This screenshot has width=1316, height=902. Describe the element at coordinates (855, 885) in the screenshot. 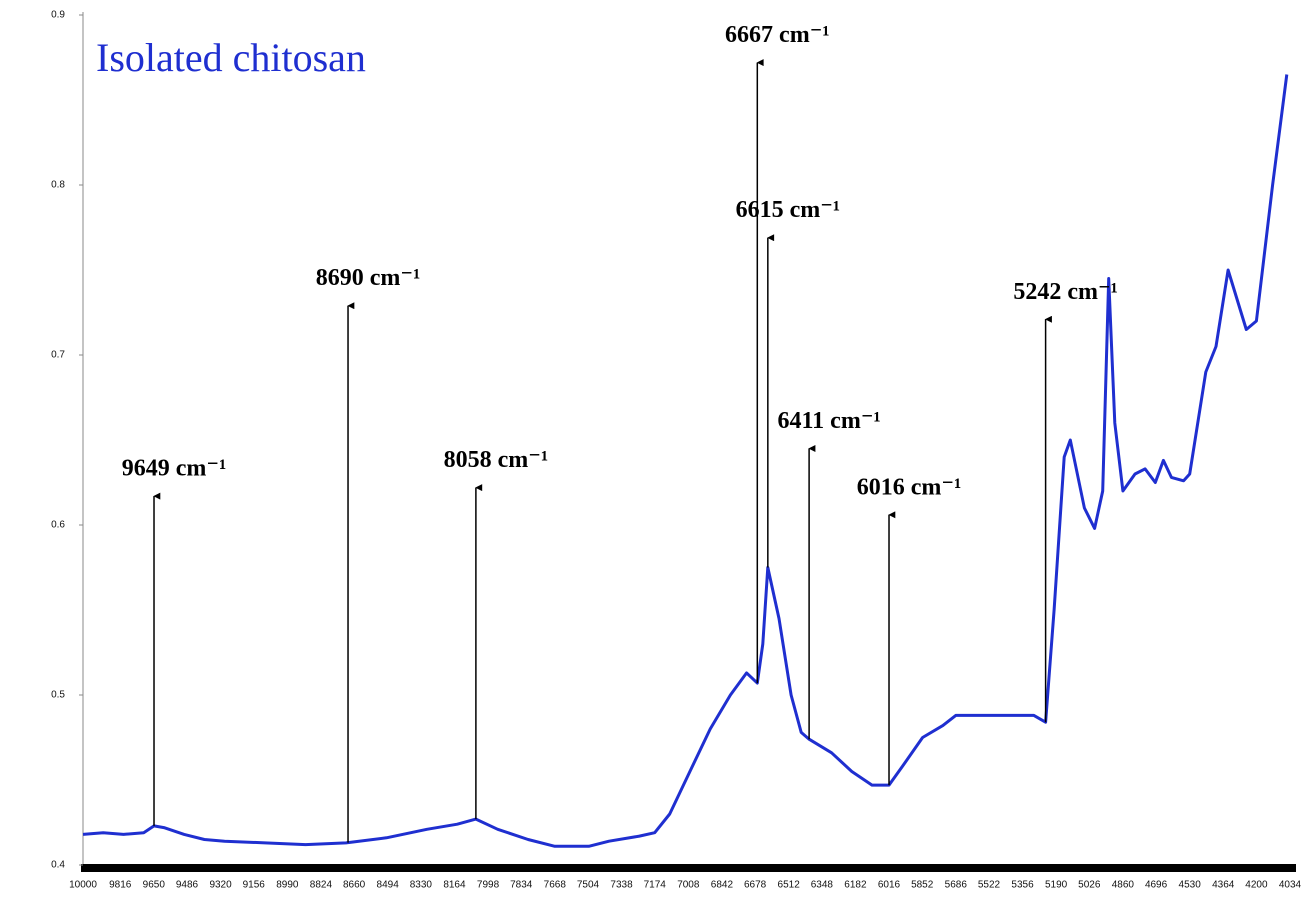

I see `x-tick-label: 6182` at that location.